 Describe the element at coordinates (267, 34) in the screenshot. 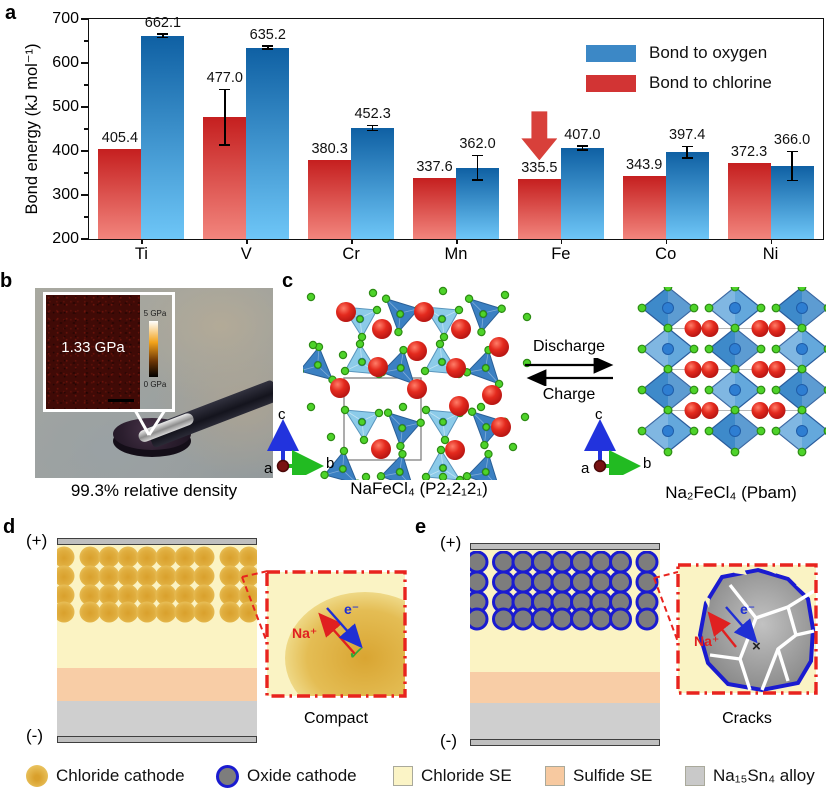

I see `value-label: 635.2` at that location.